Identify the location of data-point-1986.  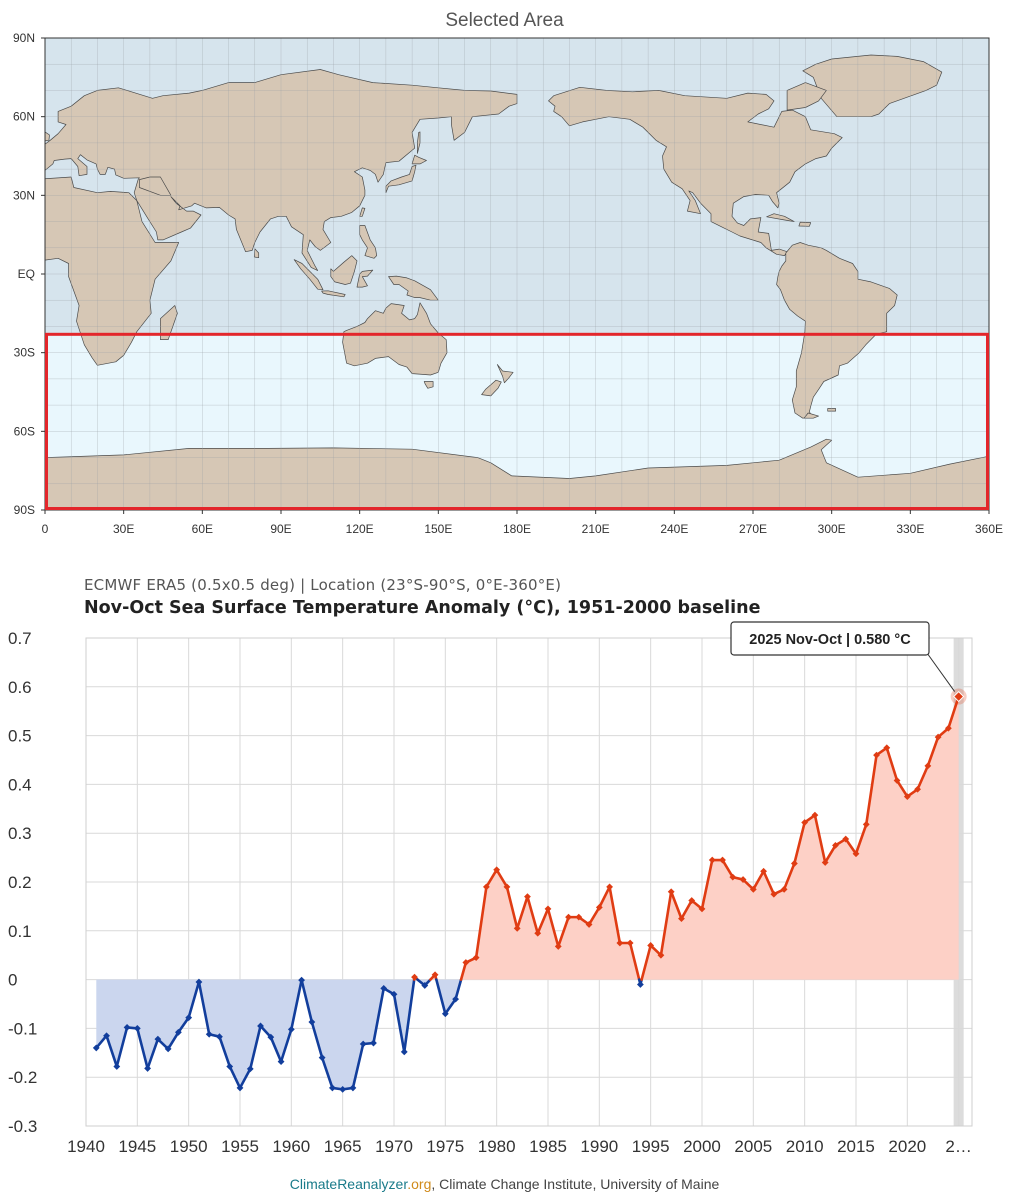
(558, 946).